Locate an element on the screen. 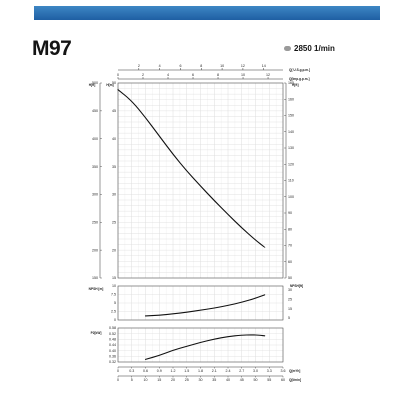  bottom-axis-1-label: Q[m³/h] is located at coordinates (294, 371).